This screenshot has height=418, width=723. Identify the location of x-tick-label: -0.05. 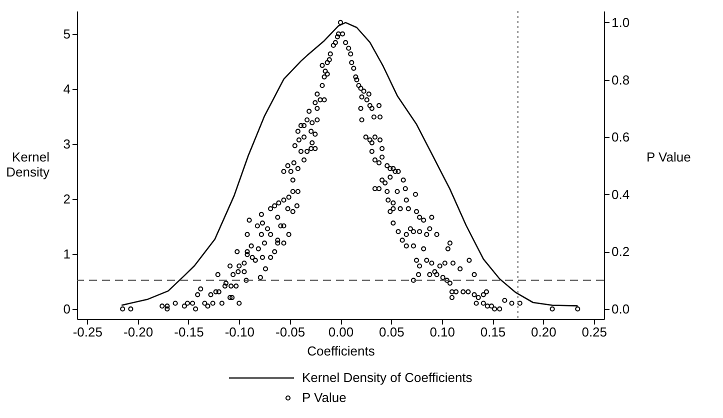
(291, 332).